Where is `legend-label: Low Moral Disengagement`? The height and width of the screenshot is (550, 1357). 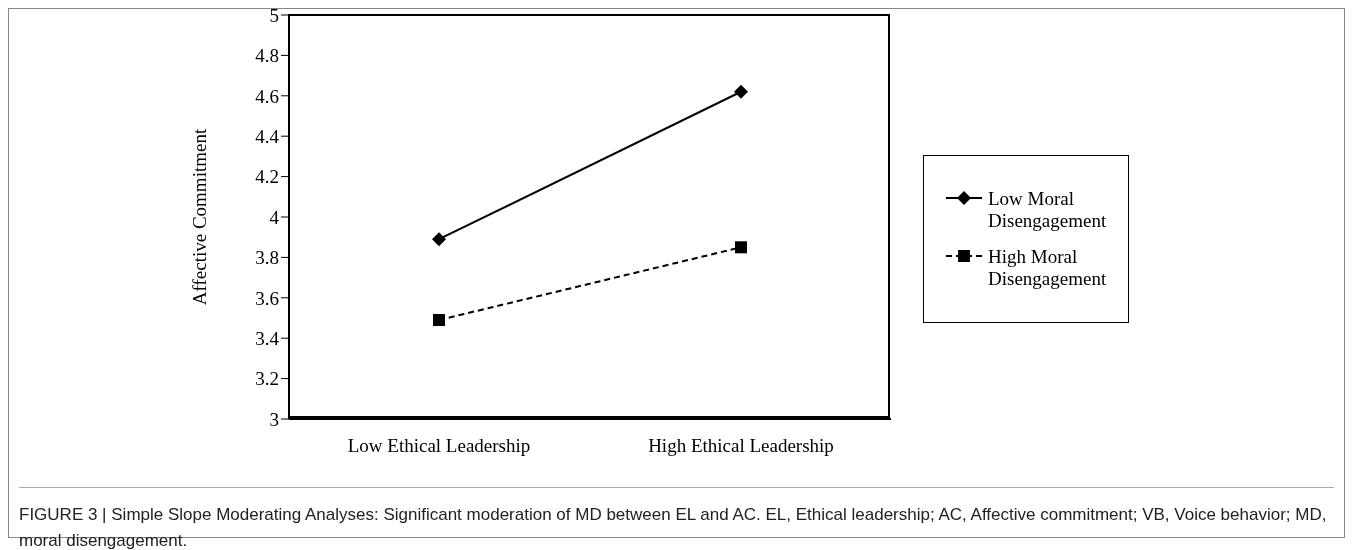
legend-label: Low Moral Disengagement is located at coordinates (1047, 210).